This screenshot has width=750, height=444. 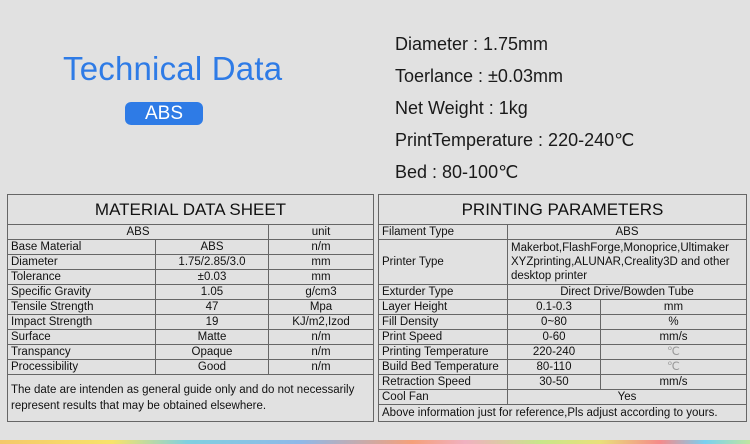 What do you see at coordinates (443, 292) in the screenshot?
I see `param-name: Exturder Type` at bounding box center [443, 292].